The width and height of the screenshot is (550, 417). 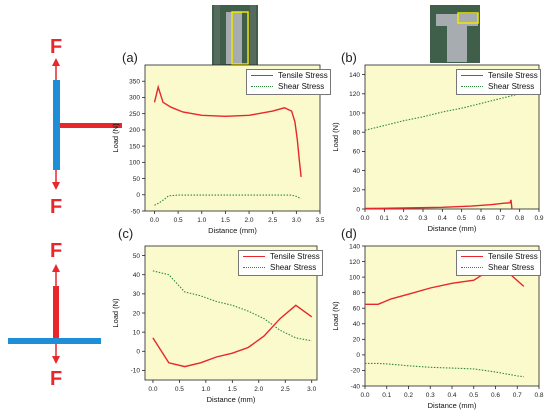 I want to click on legend-b: Tensile Stress Shear Stress, so click(x=498, y=82).